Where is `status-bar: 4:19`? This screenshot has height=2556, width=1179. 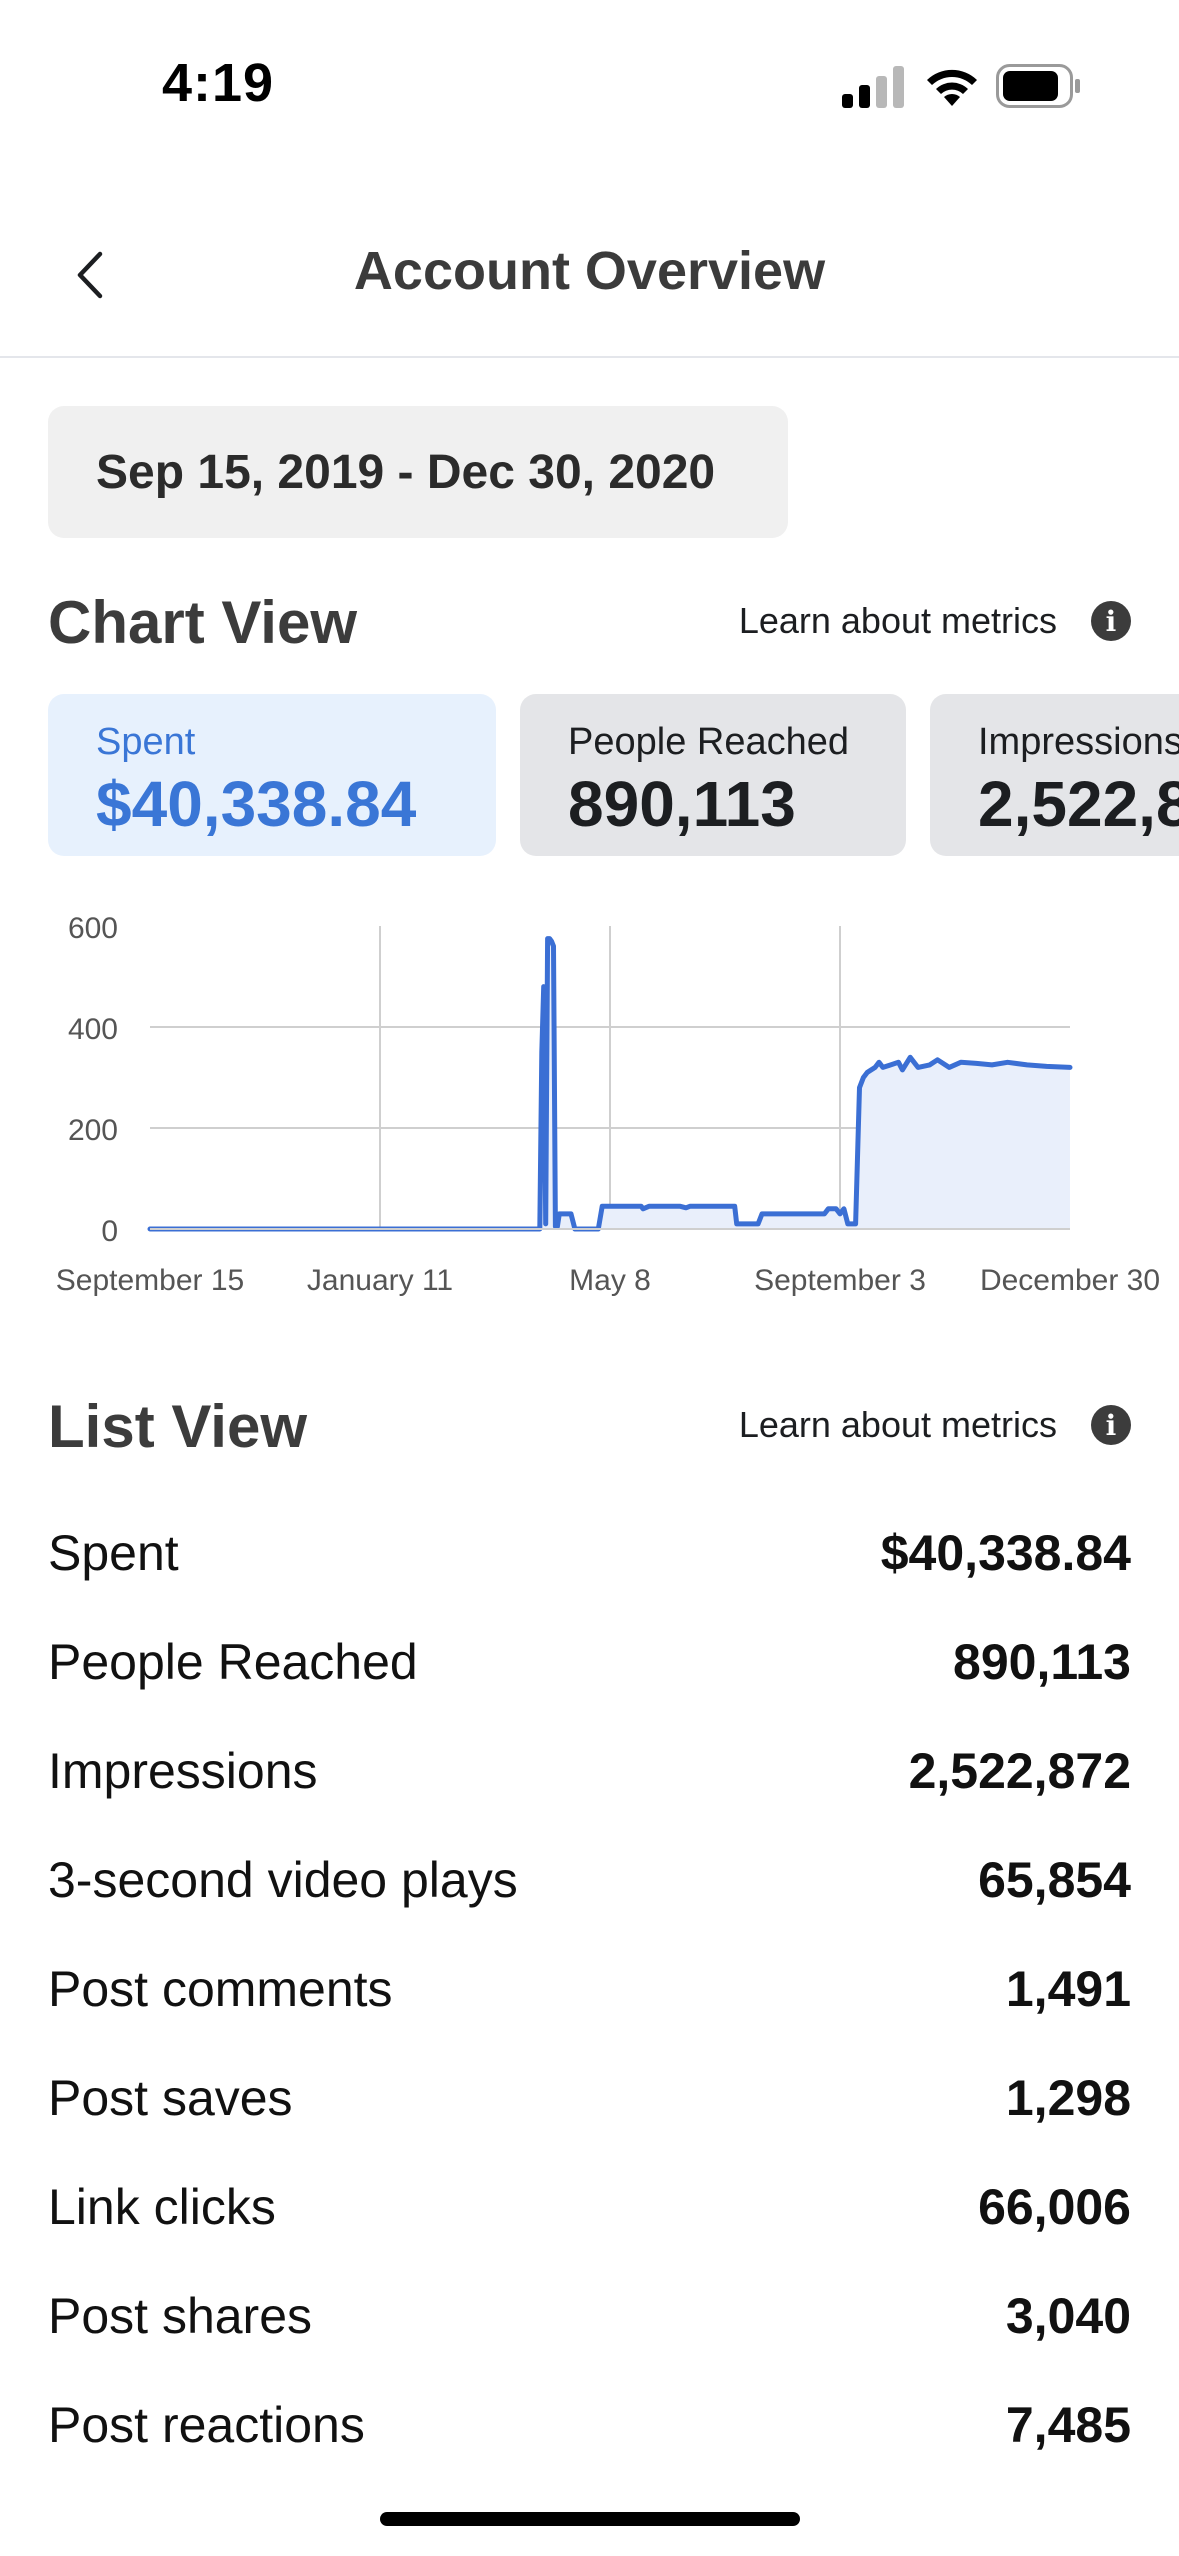 status-bar: 4:19 is located at coordinates (589, 85).